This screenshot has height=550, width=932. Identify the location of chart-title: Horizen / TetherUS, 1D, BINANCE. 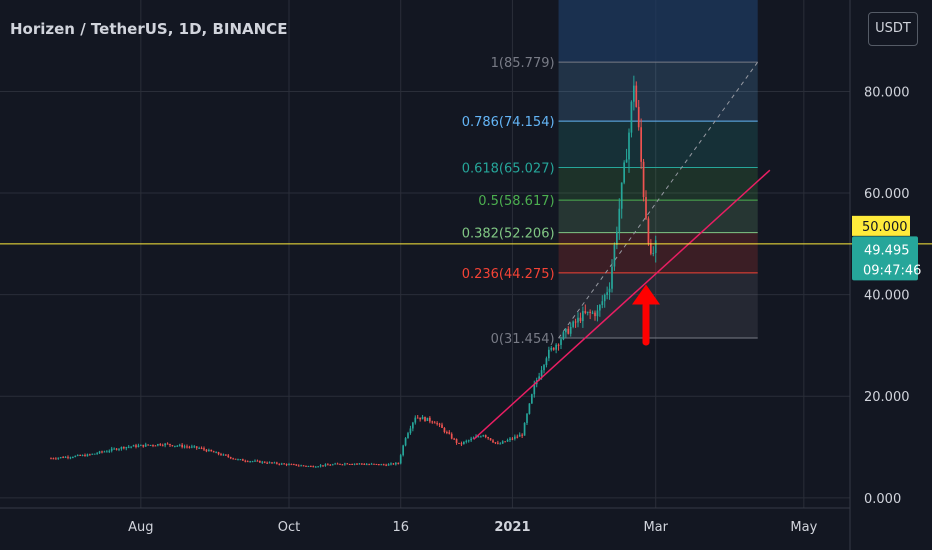
(149, 29).